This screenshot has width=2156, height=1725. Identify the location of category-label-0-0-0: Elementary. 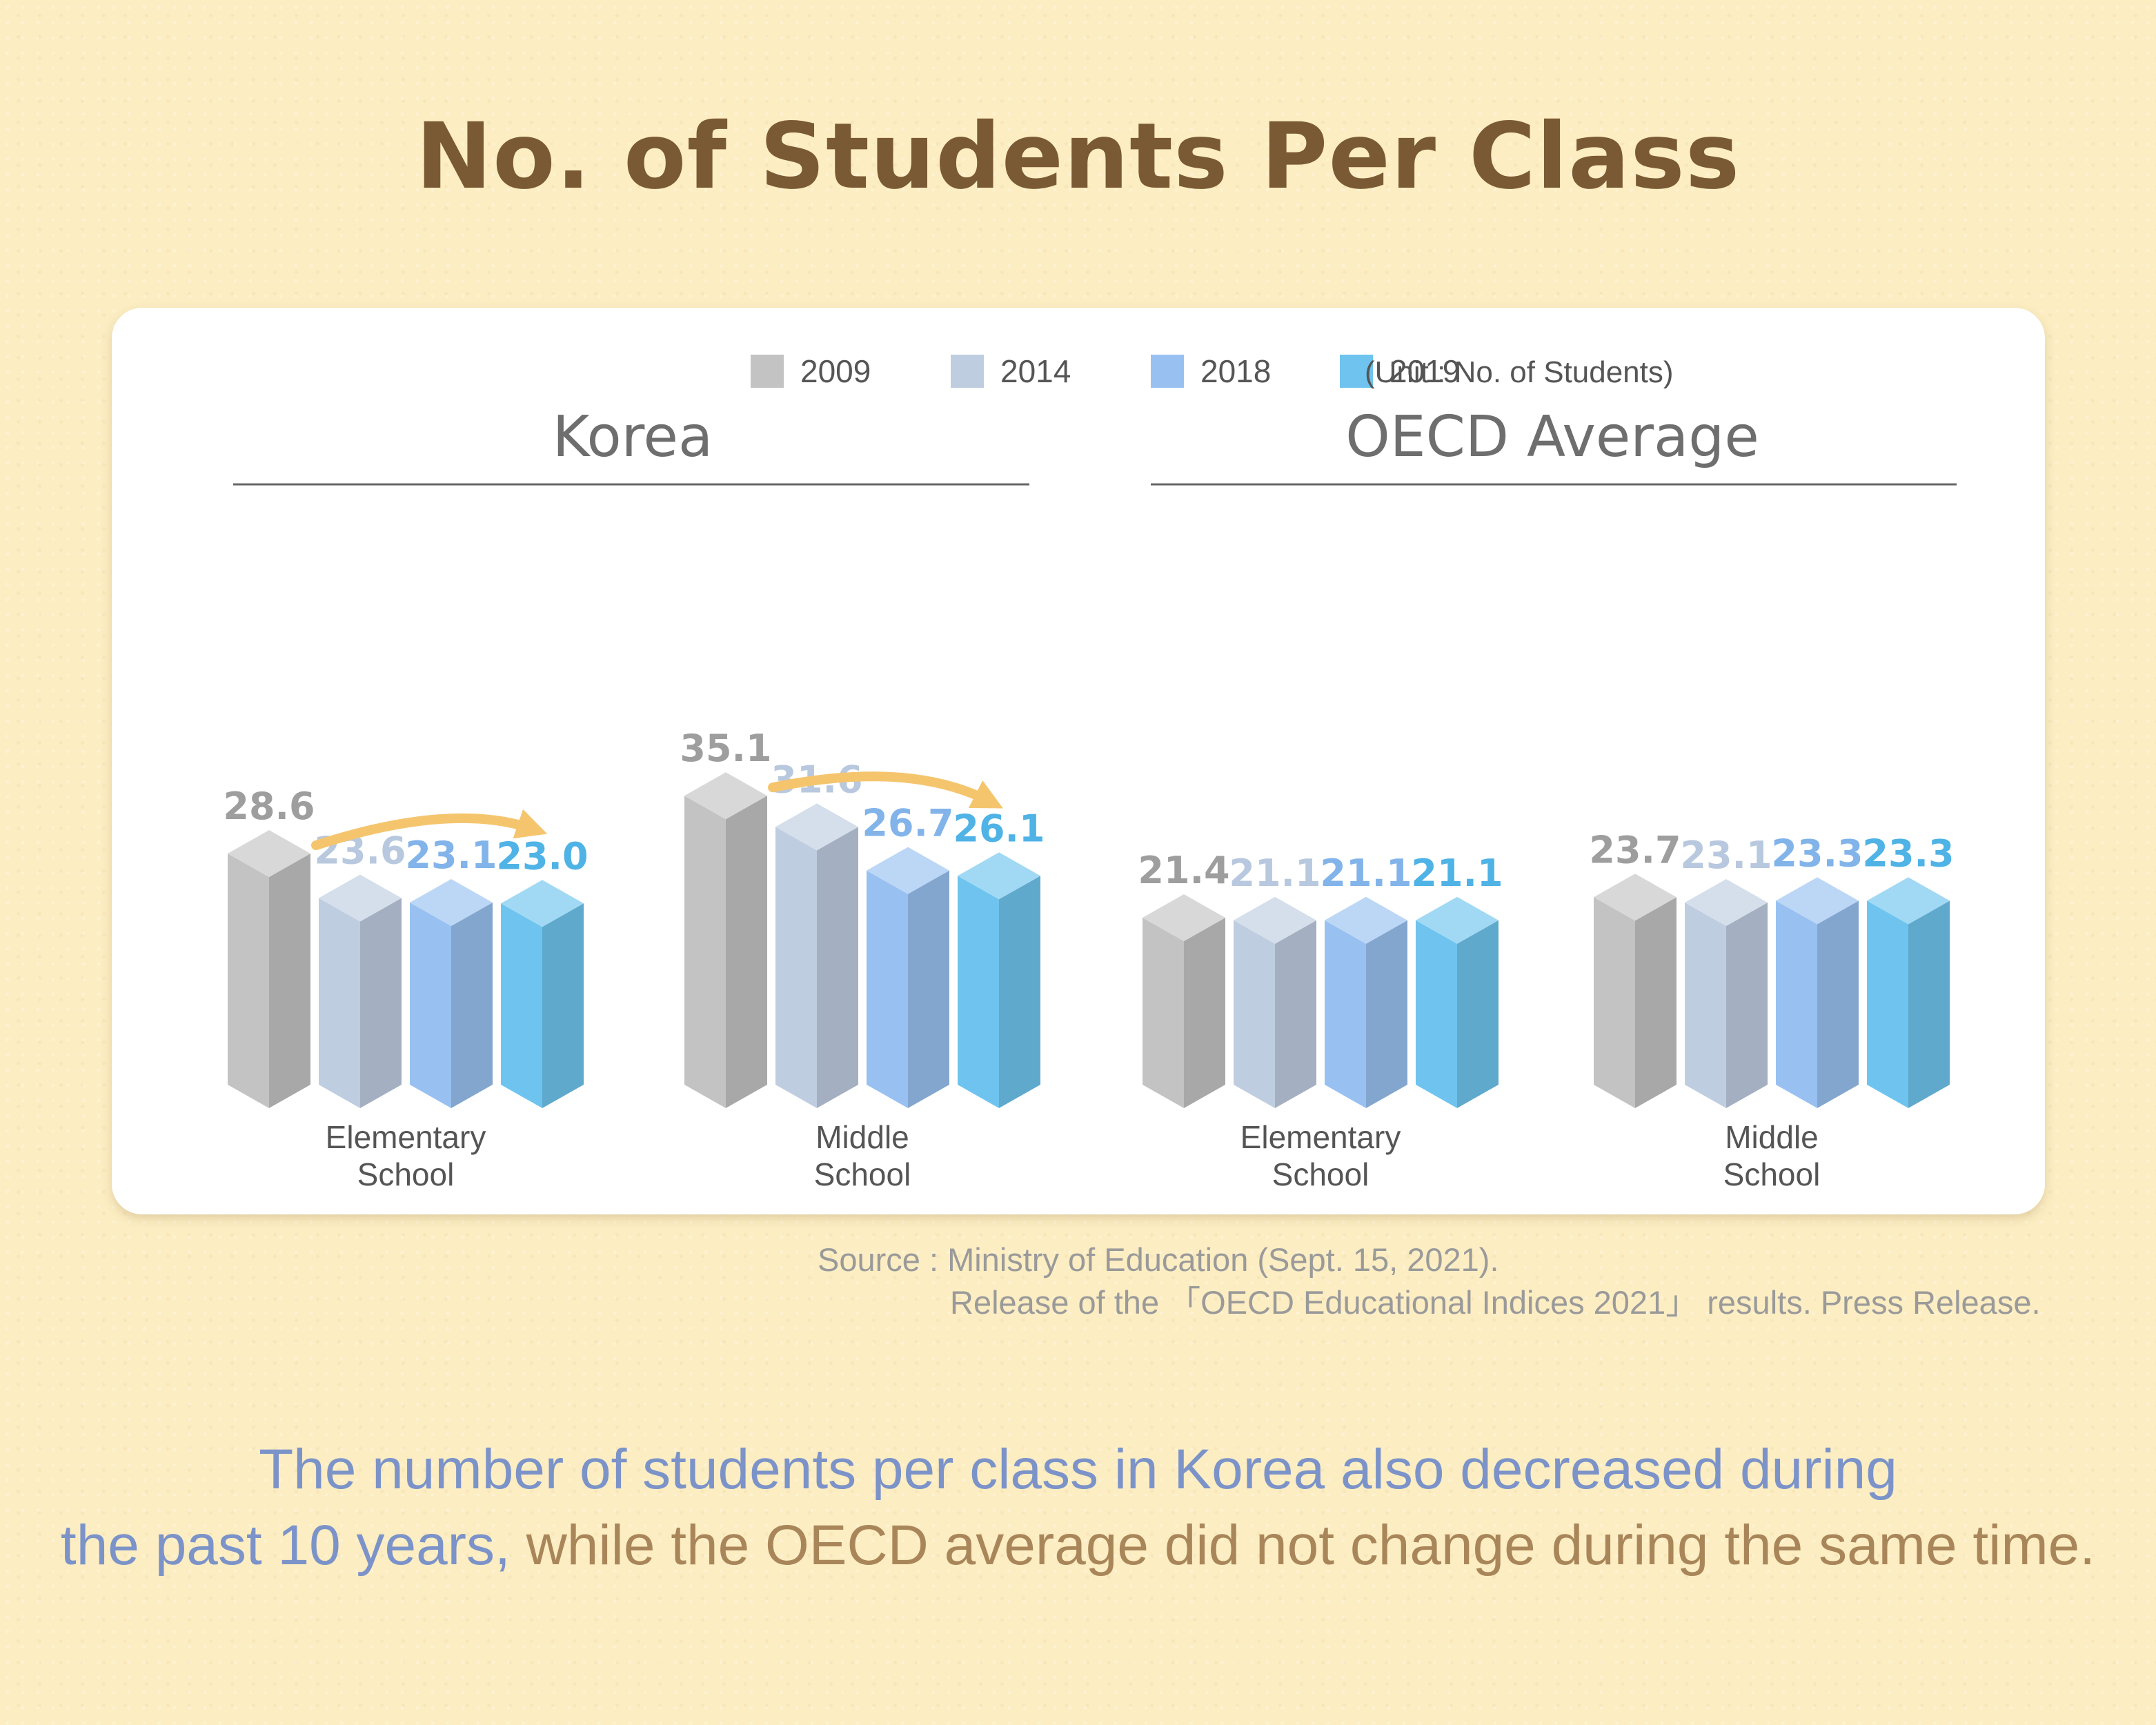
(406, 1137).